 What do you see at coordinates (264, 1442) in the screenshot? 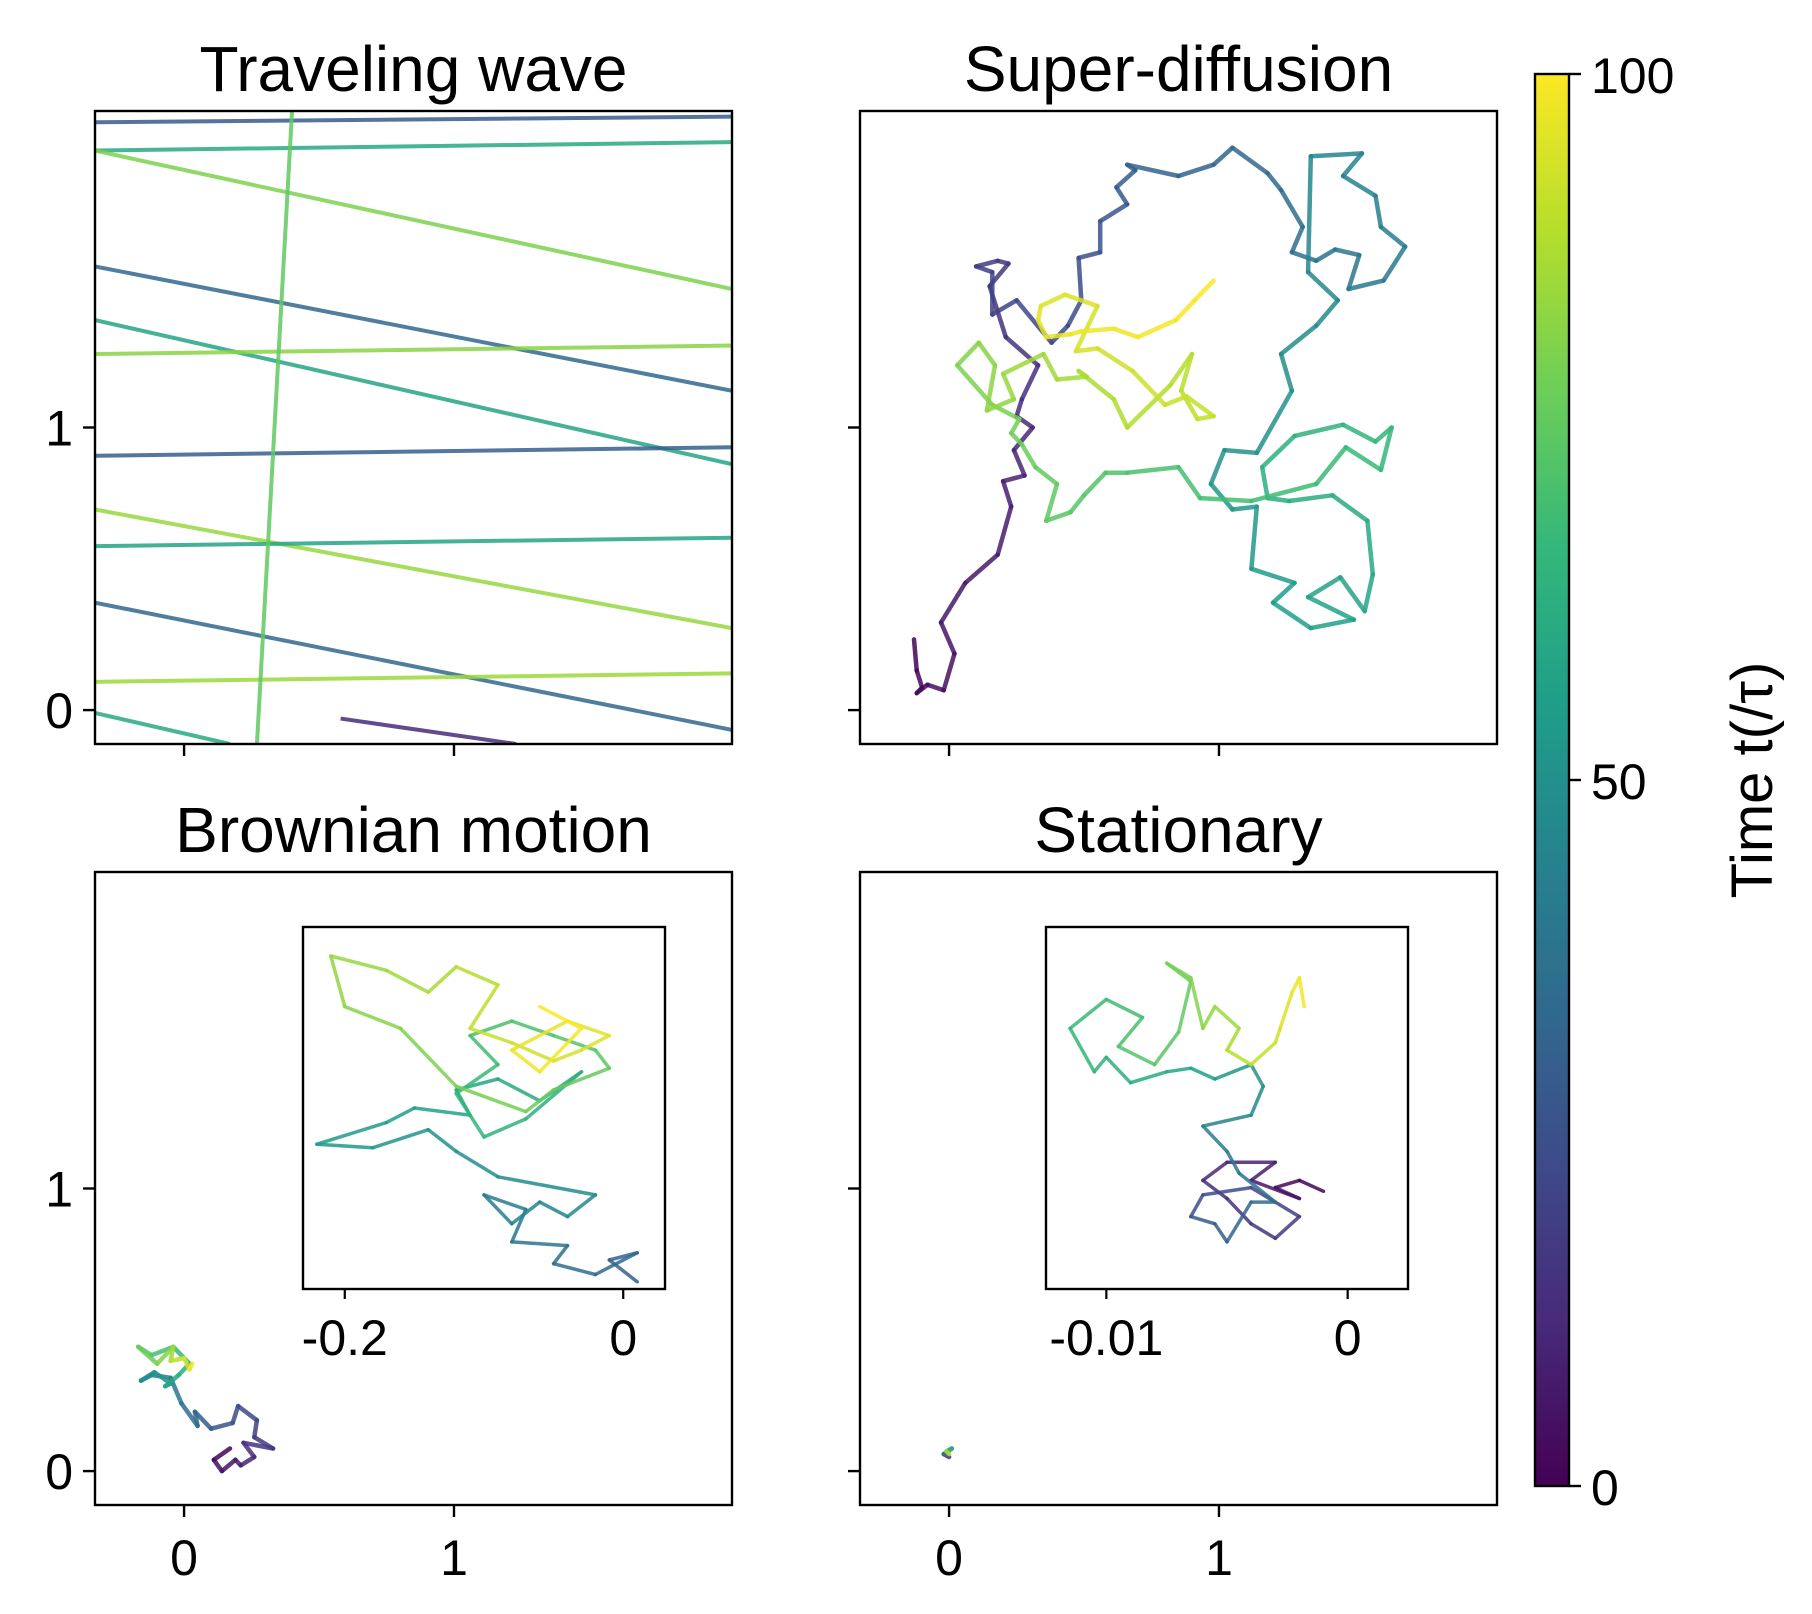
I see `brownian-motion-series-0-segment` at bounding box center [264, 1442].